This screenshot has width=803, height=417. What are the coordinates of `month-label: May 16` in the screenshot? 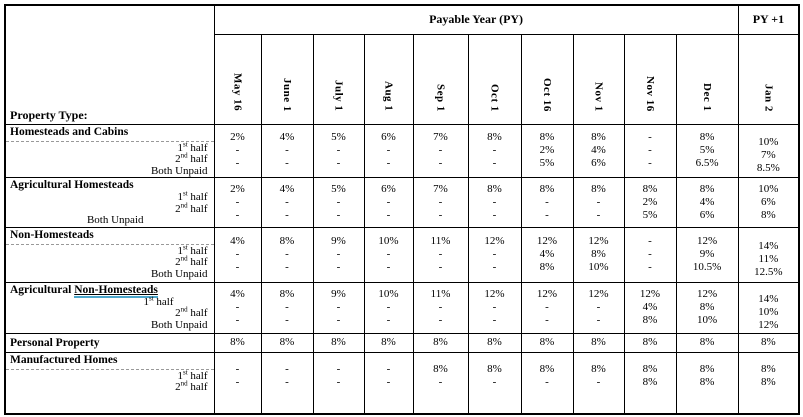 It's located at (237, 92).